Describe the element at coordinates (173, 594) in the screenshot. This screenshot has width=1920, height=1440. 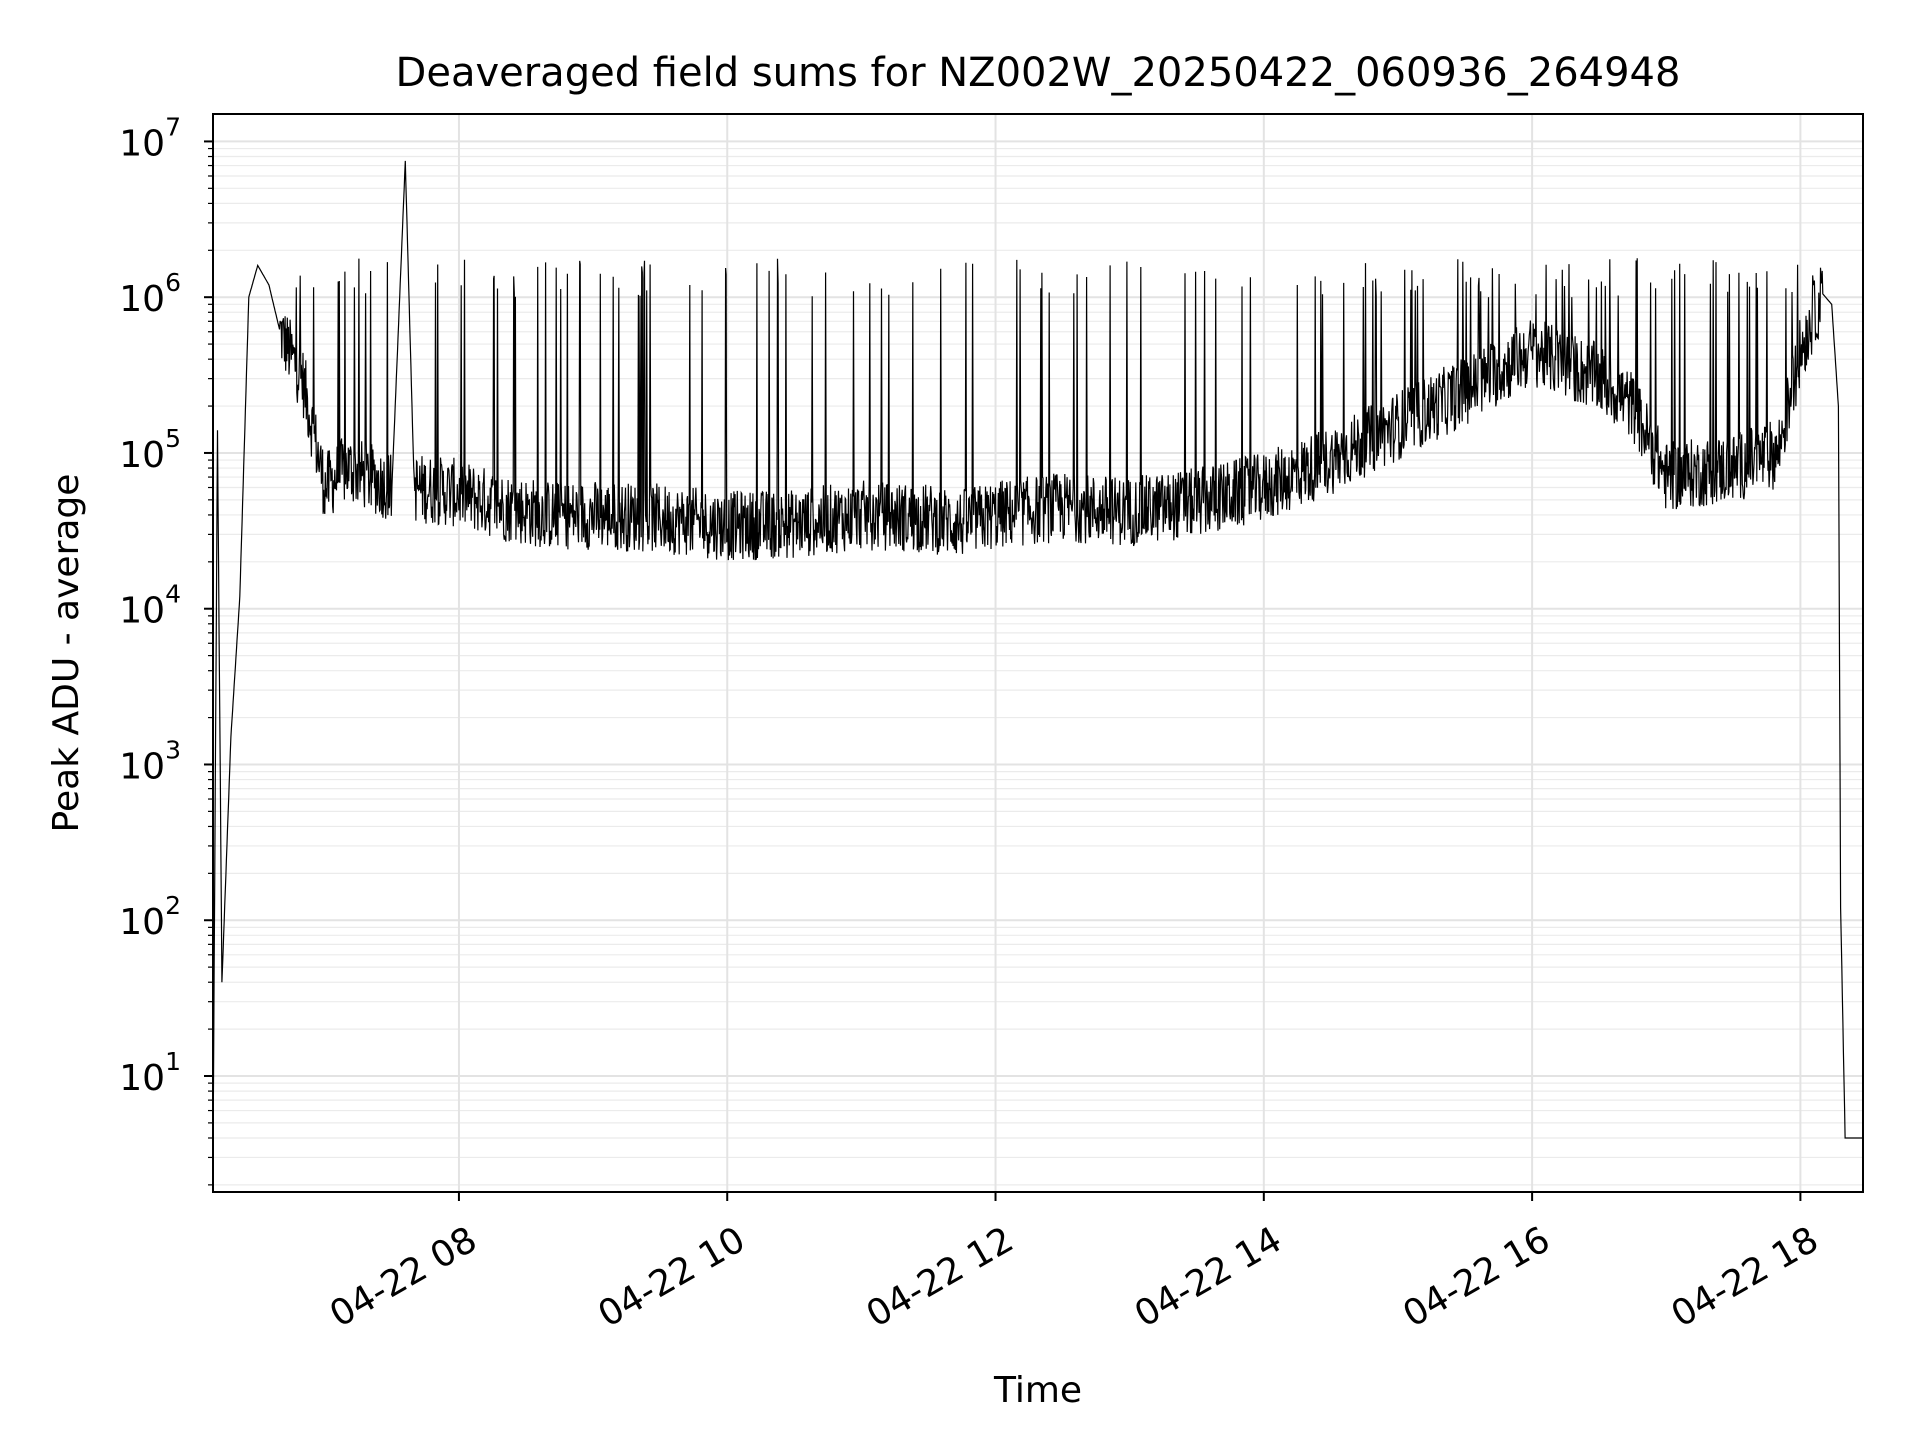
I see `y-tick-exponent: 4` at that location.